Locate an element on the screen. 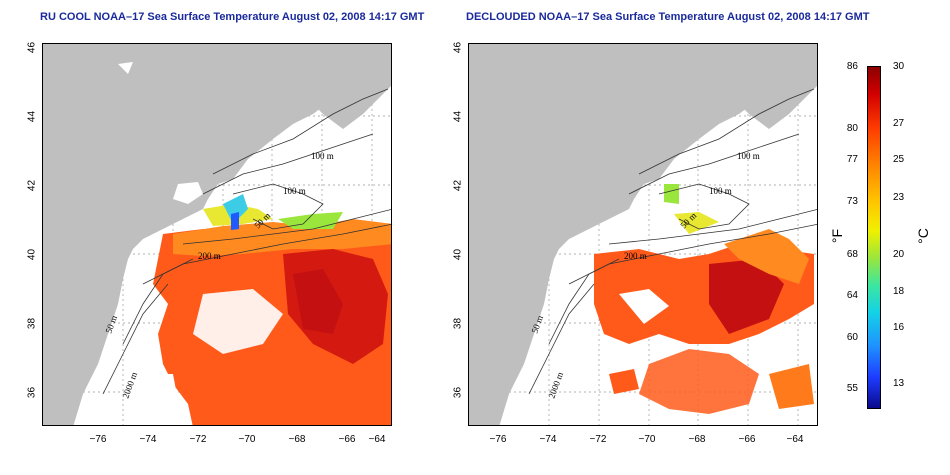  temperature-colorbar is located at coordinates (874, 237).